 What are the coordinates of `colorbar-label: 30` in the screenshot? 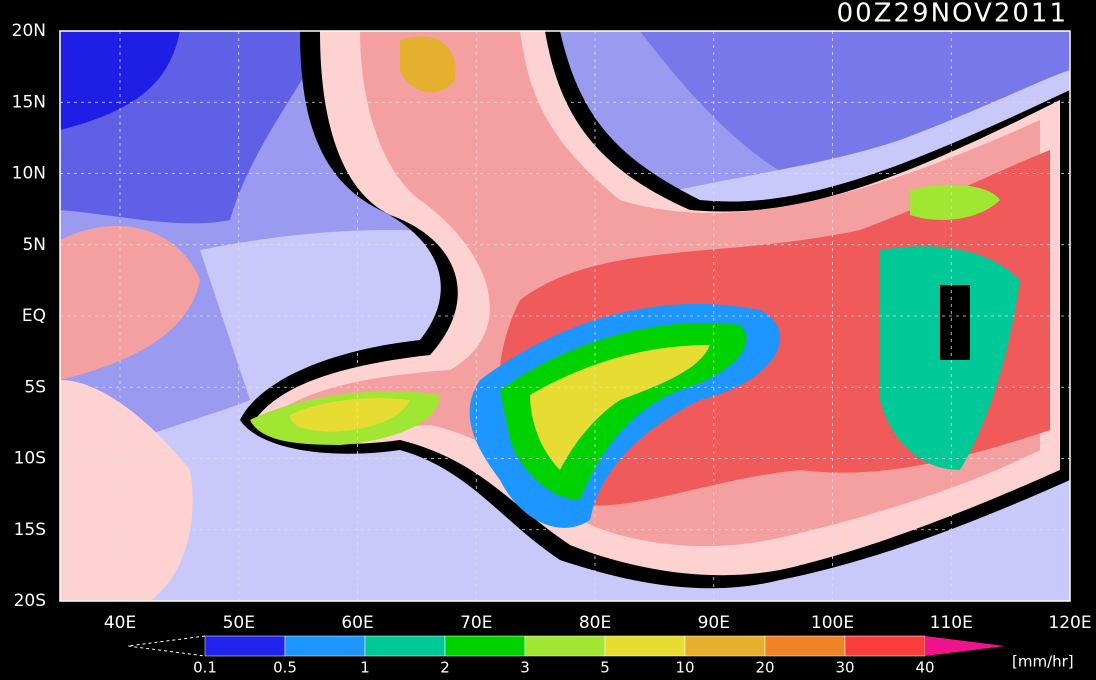 It's located at (844, 668).